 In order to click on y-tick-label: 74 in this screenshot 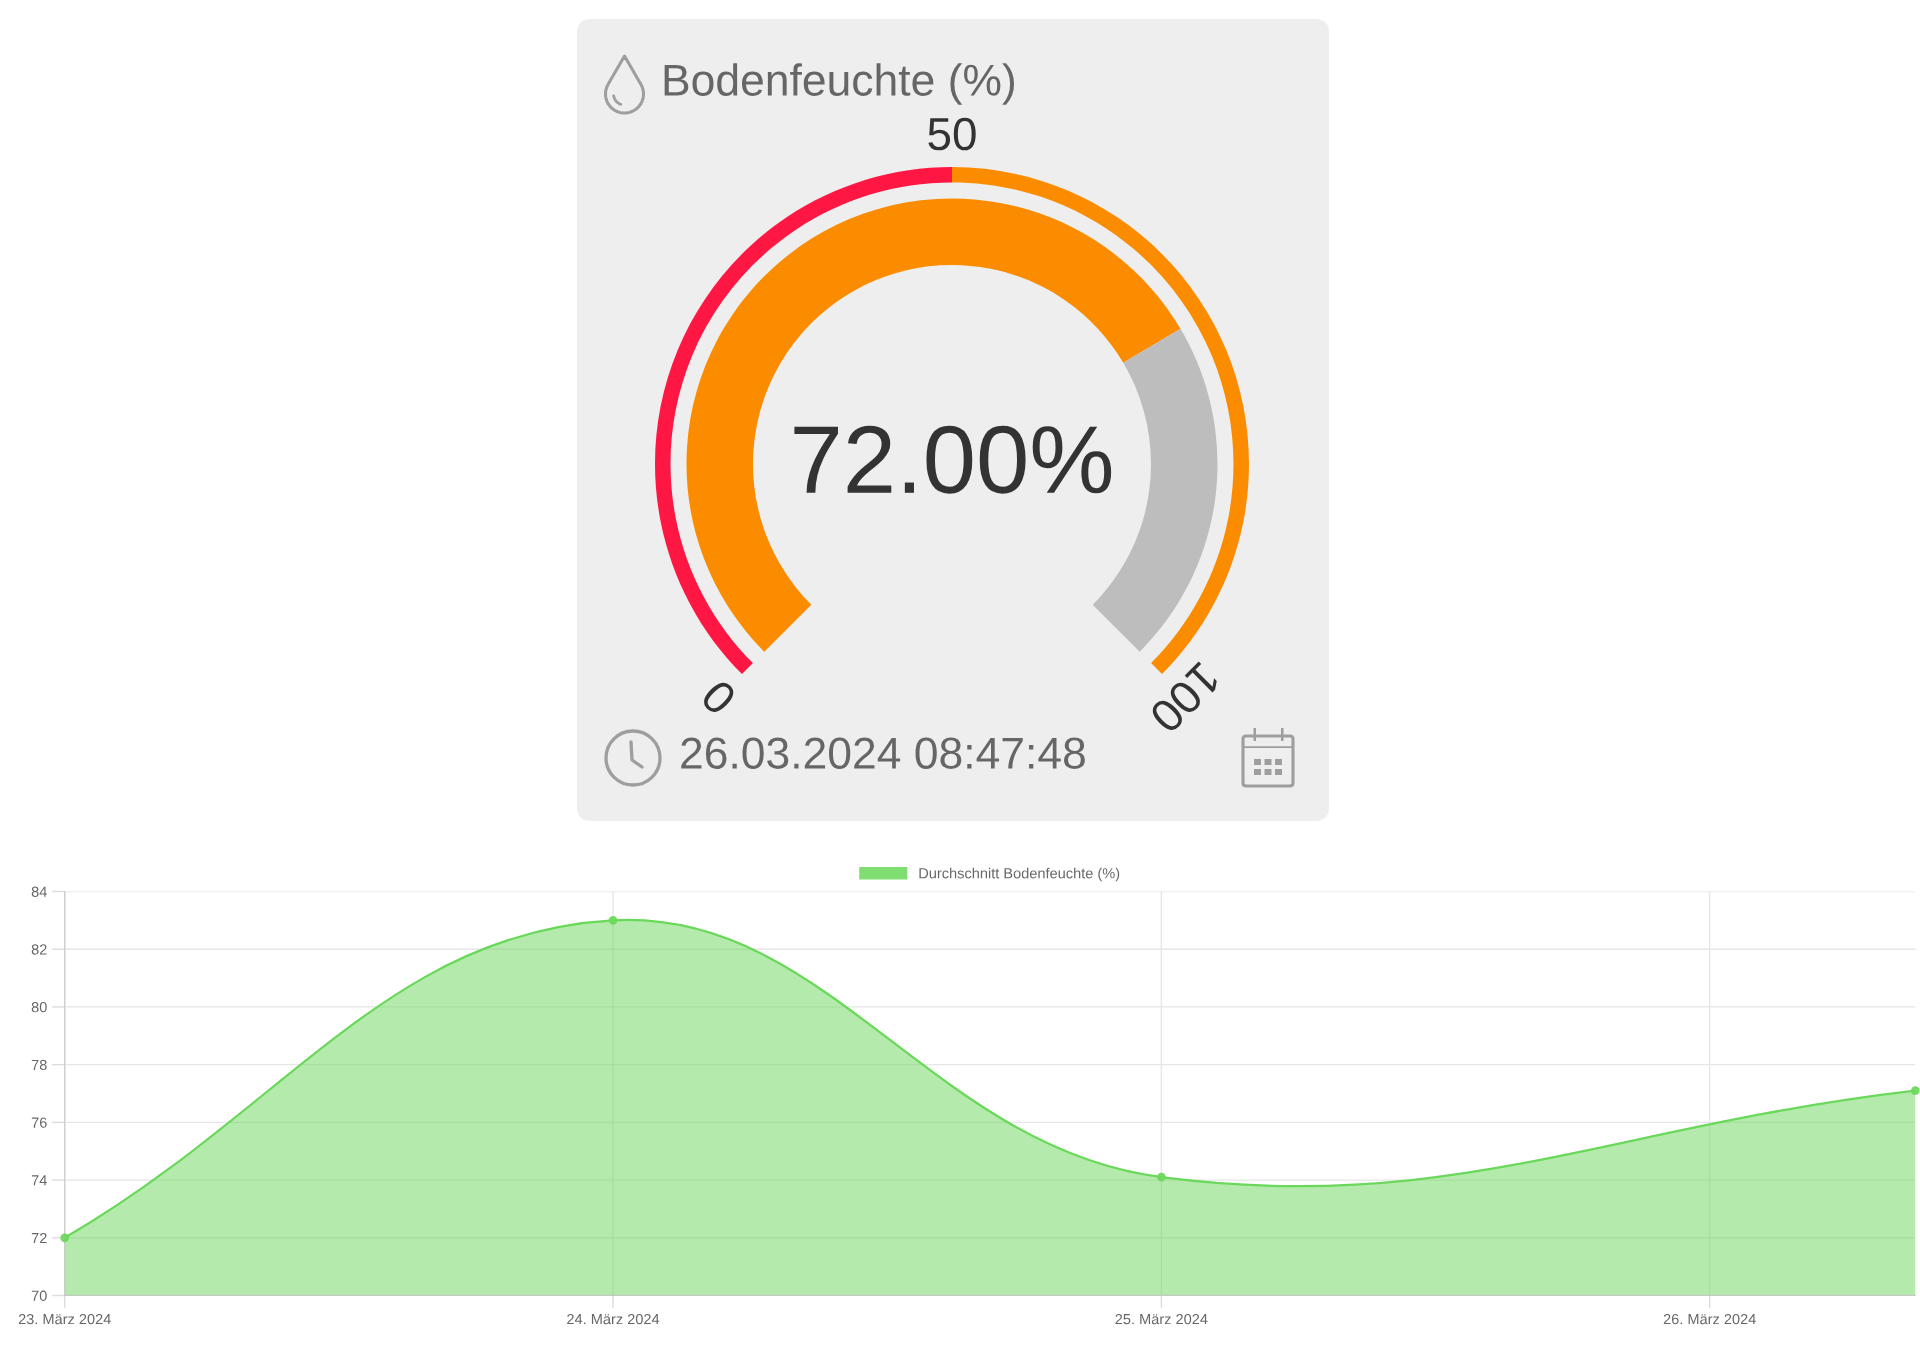, I will do `click(39, 1180)`.